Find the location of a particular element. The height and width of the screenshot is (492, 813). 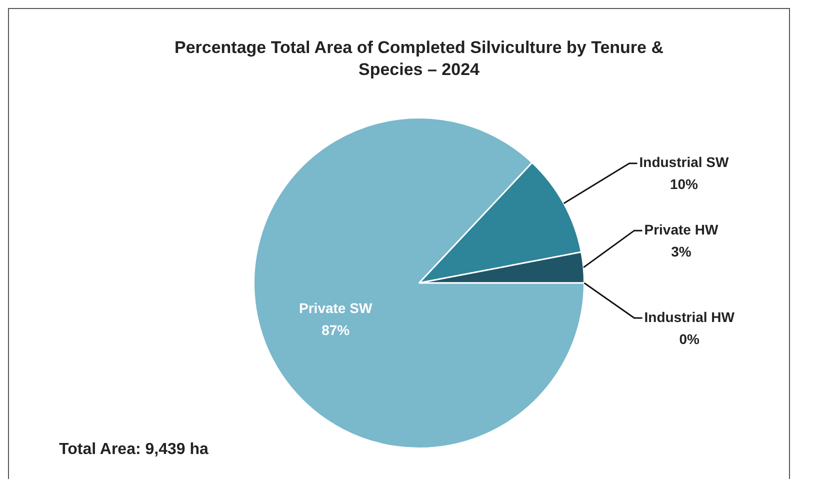

data-label: 10% is located at coordinates (684, 184).